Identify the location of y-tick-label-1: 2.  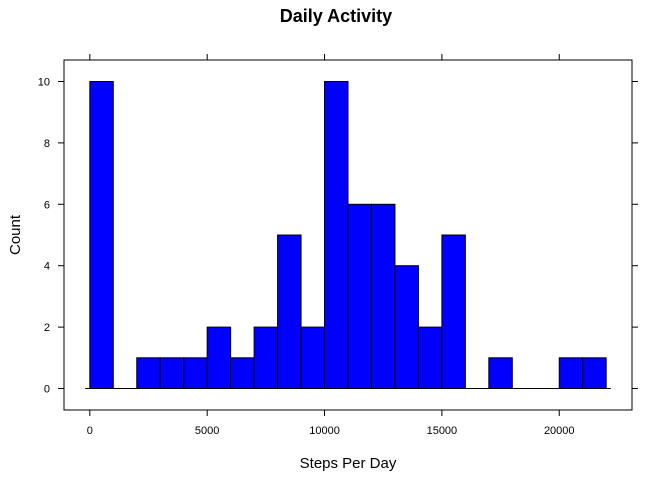
(47, 328).